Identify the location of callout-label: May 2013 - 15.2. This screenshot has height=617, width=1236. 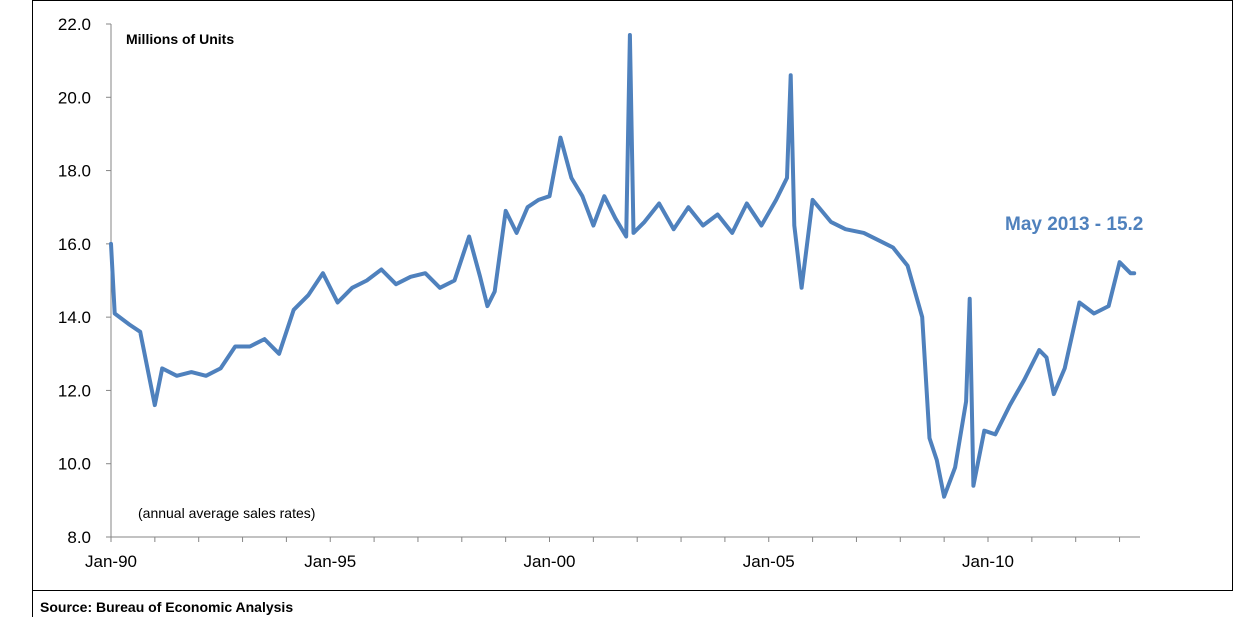
(1074, 224).